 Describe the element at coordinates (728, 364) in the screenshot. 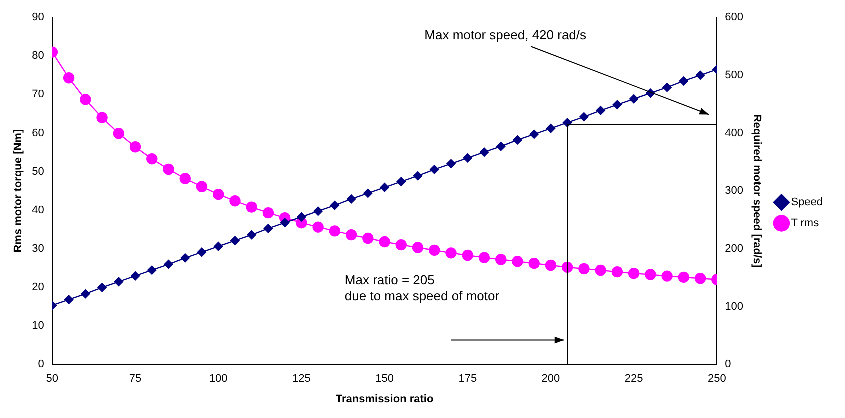

I see `y2-tick-label: 0` at that location.